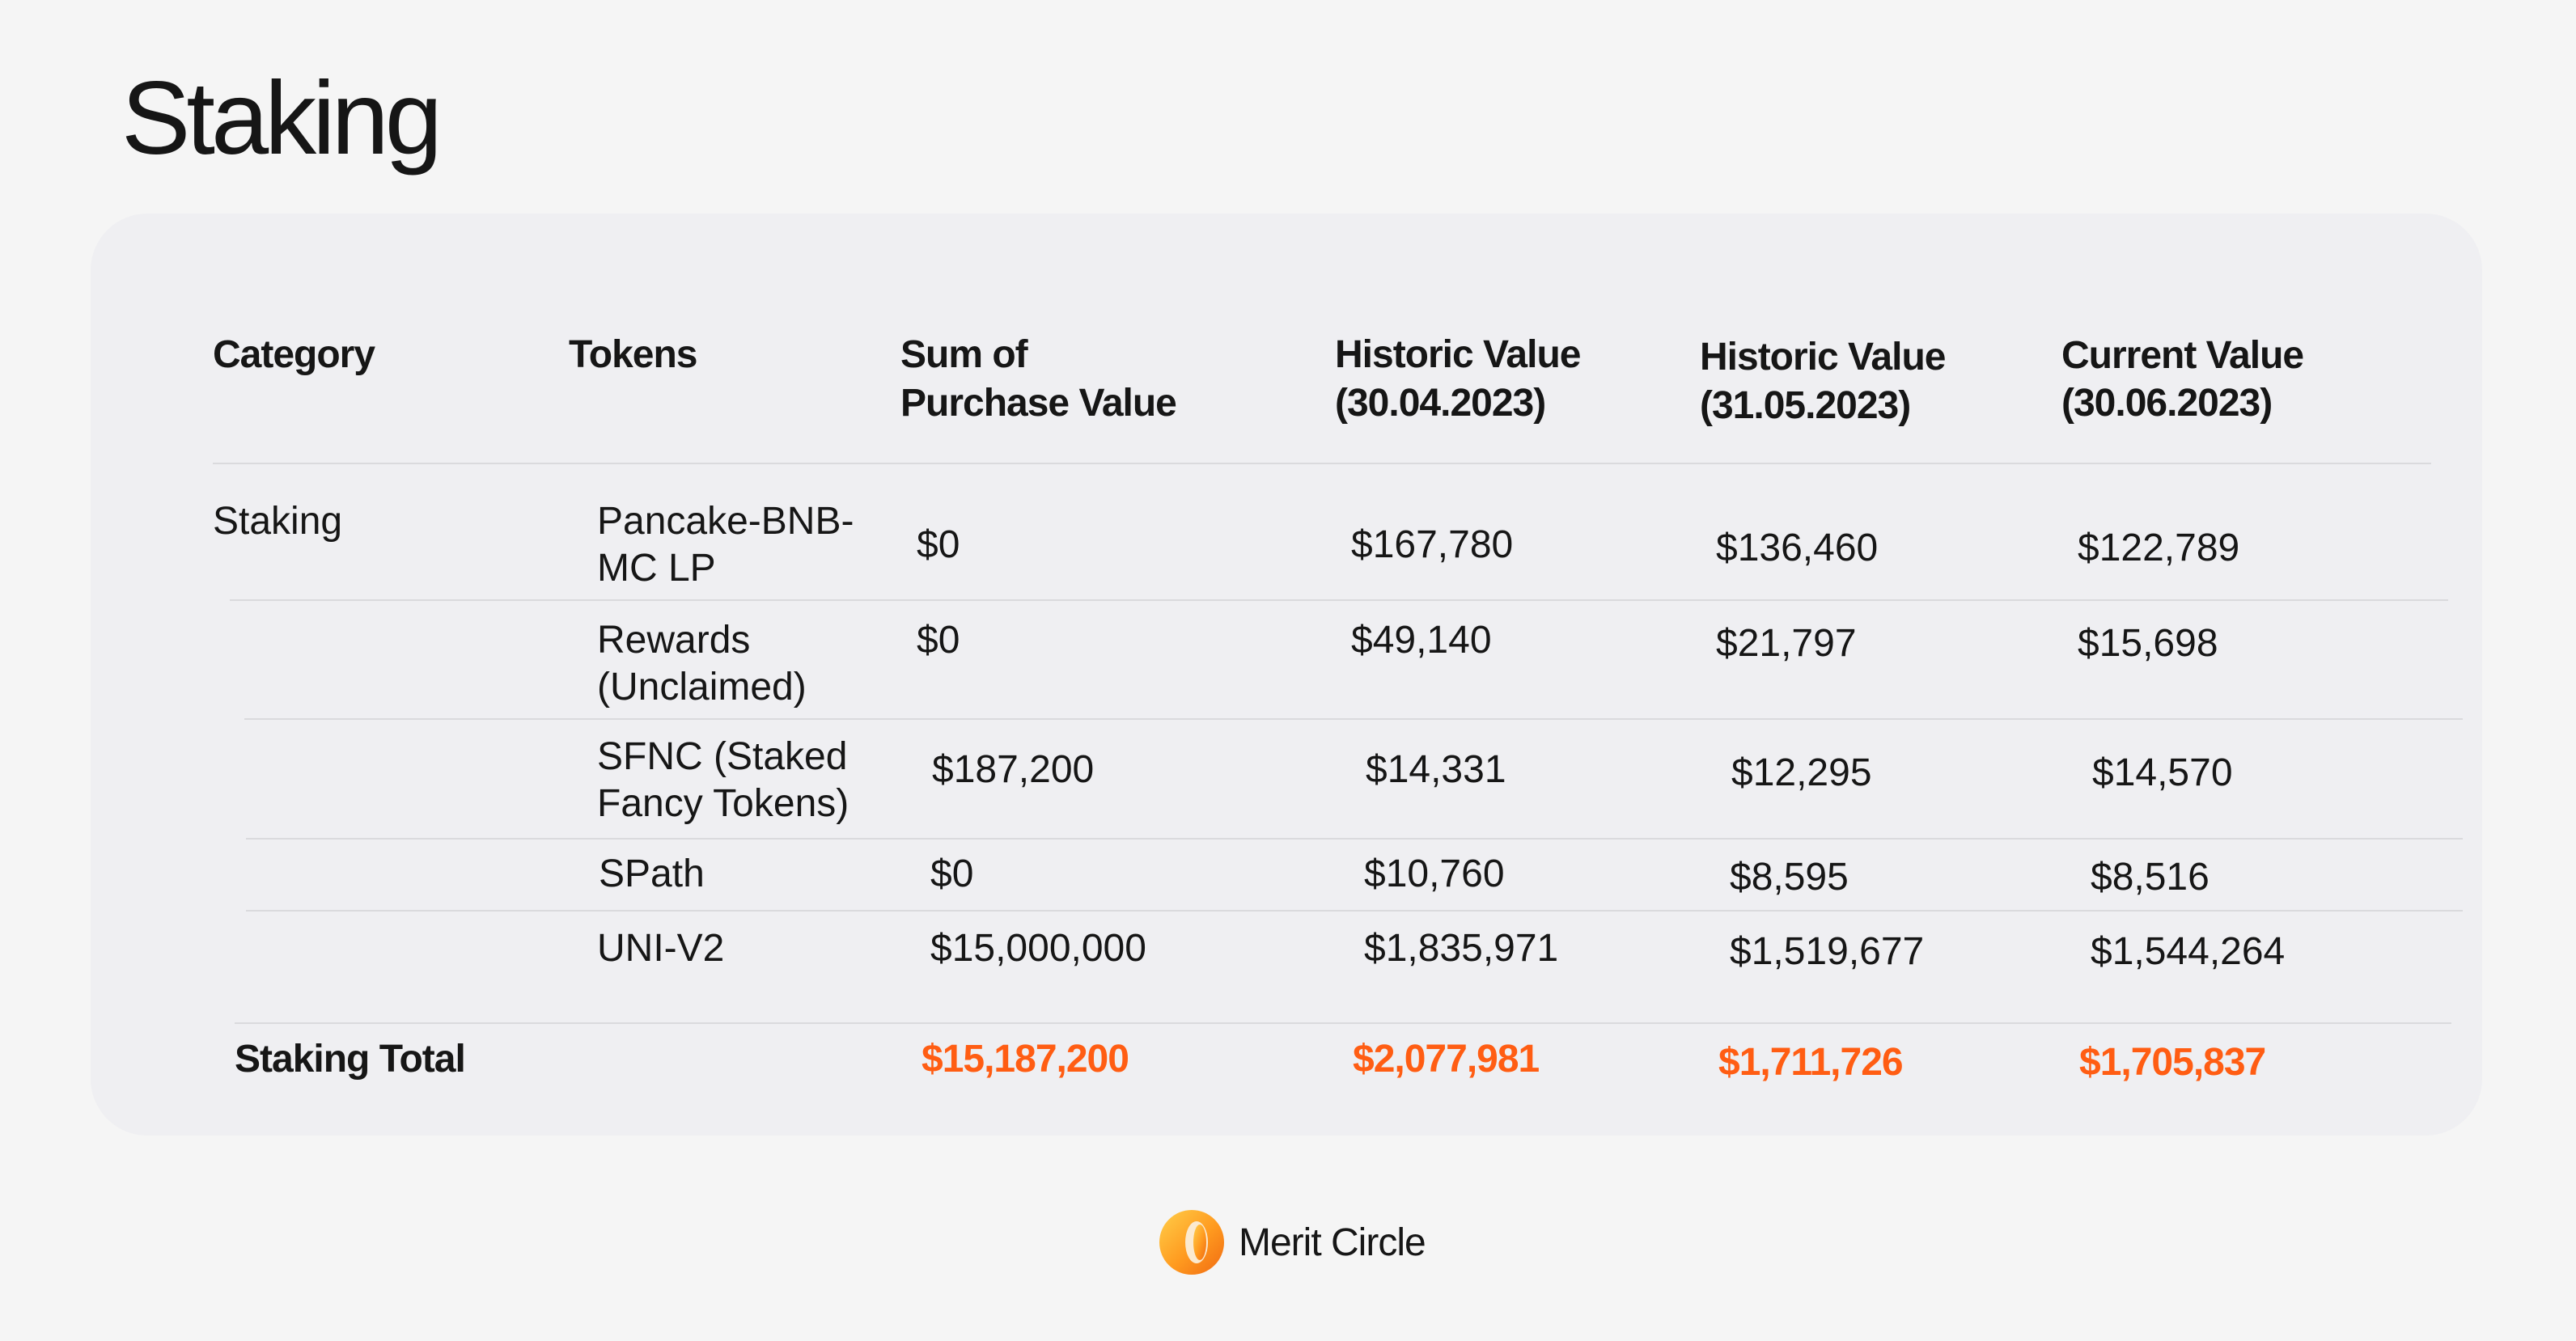 This screenshot has width=2576, height=1341. I want to click on header-current-value-line1: Current Value, so click(2182, 355).